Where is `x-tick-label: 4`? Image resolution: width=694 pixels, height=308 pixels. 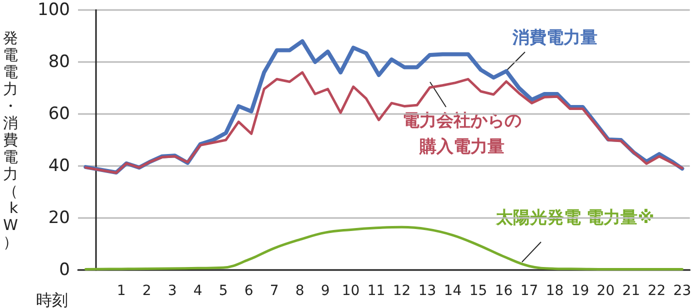
x-tick-label: 4 is located at coordinates (197, 291).